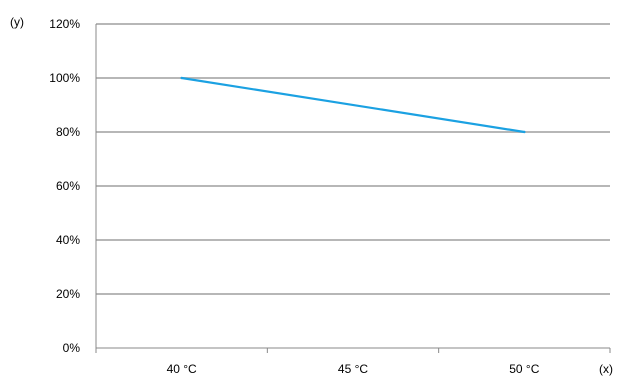  Describe the element at coordinates (72, 348) in the screenshot. I see `y-tick-label: 0%` at that location.